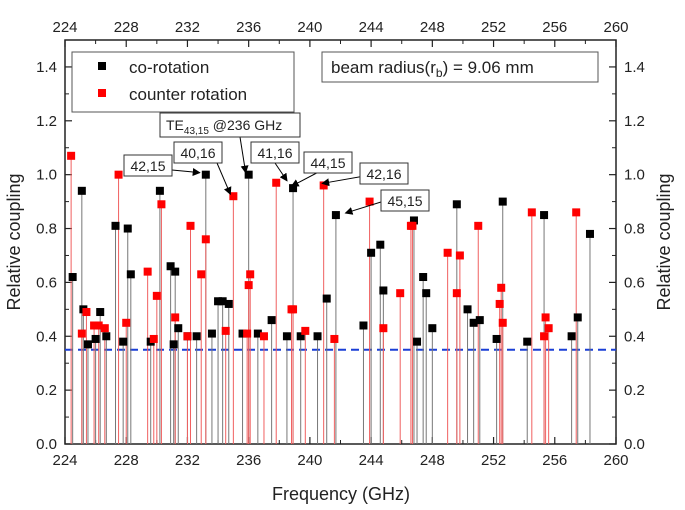 This screenshot has width=685, height=510. Describe the element at coordinates (634, 67) in the screenshot. I see `y-tick-label-right: 1.4` at that location.